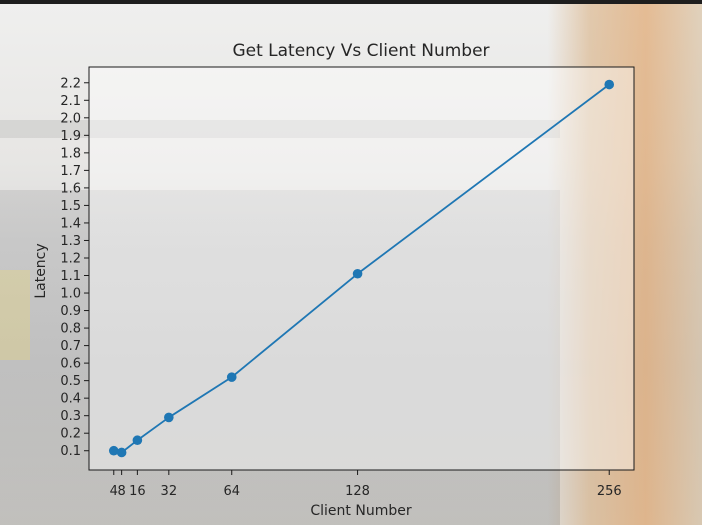  I want to click on x-tick-label: 4, so click(114, 491).